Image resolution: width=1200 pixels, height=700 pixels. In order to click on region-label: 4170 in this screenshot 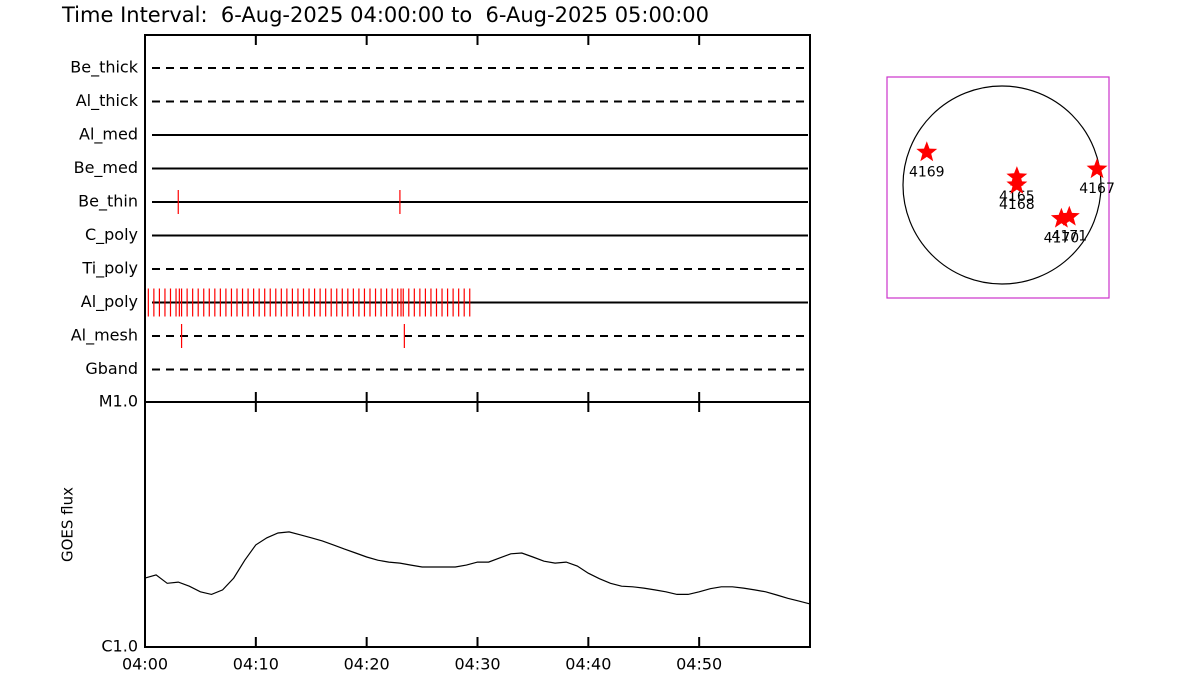, I will do `click(1062, 239)`.